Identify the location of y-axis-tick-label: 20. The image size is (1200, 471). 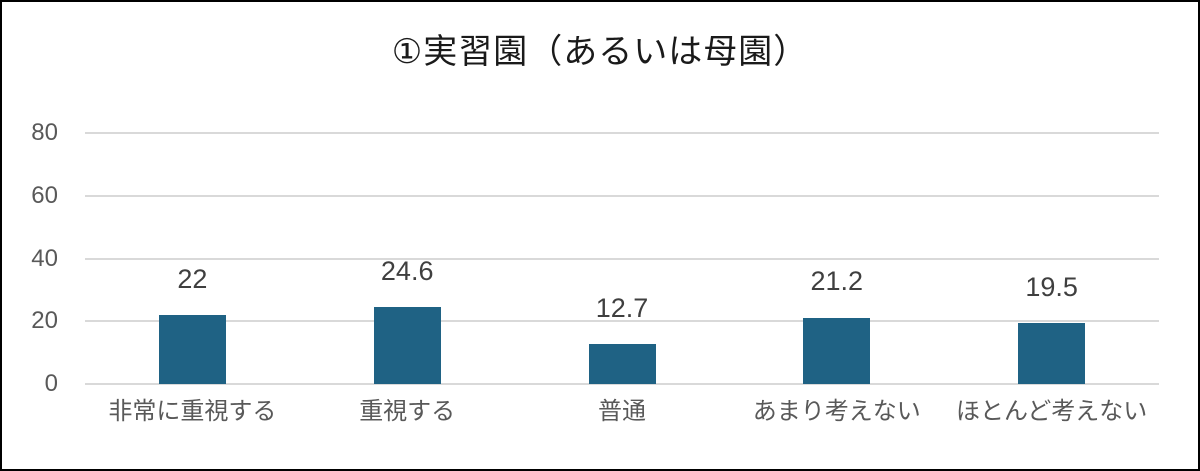
(44, 321).